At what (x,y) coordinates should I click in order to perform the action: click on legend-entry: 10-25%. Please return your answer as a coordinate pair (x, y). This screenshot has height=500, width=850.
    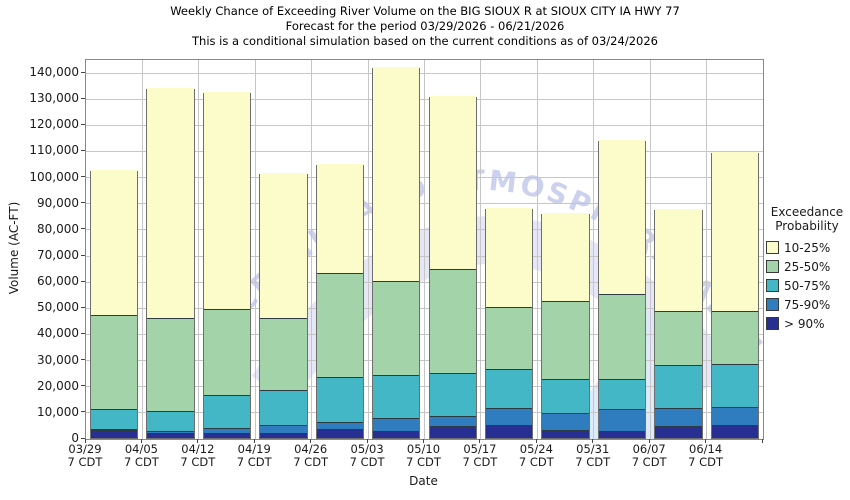
    Looking at the image, I should click on (807, 247).